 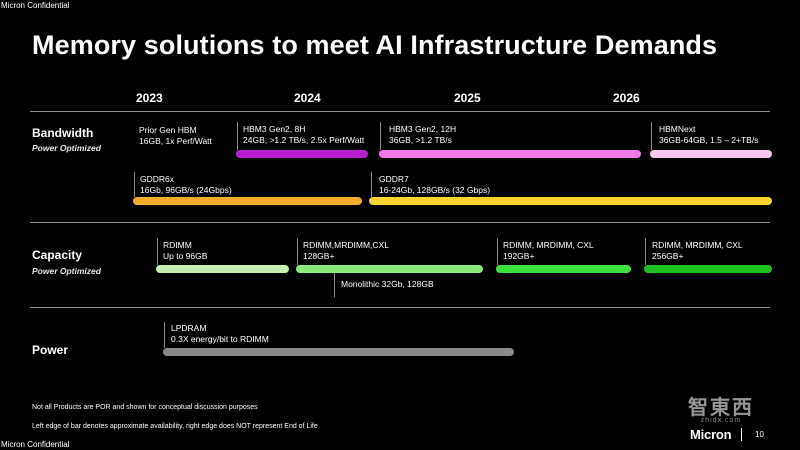 What do you see at coordinates (186, 184) in the screenshot?
I see `gddr6x-label: GDDR6x 16Gb, 96GB/s (24Gbps)` at bounding box center [186, 184].